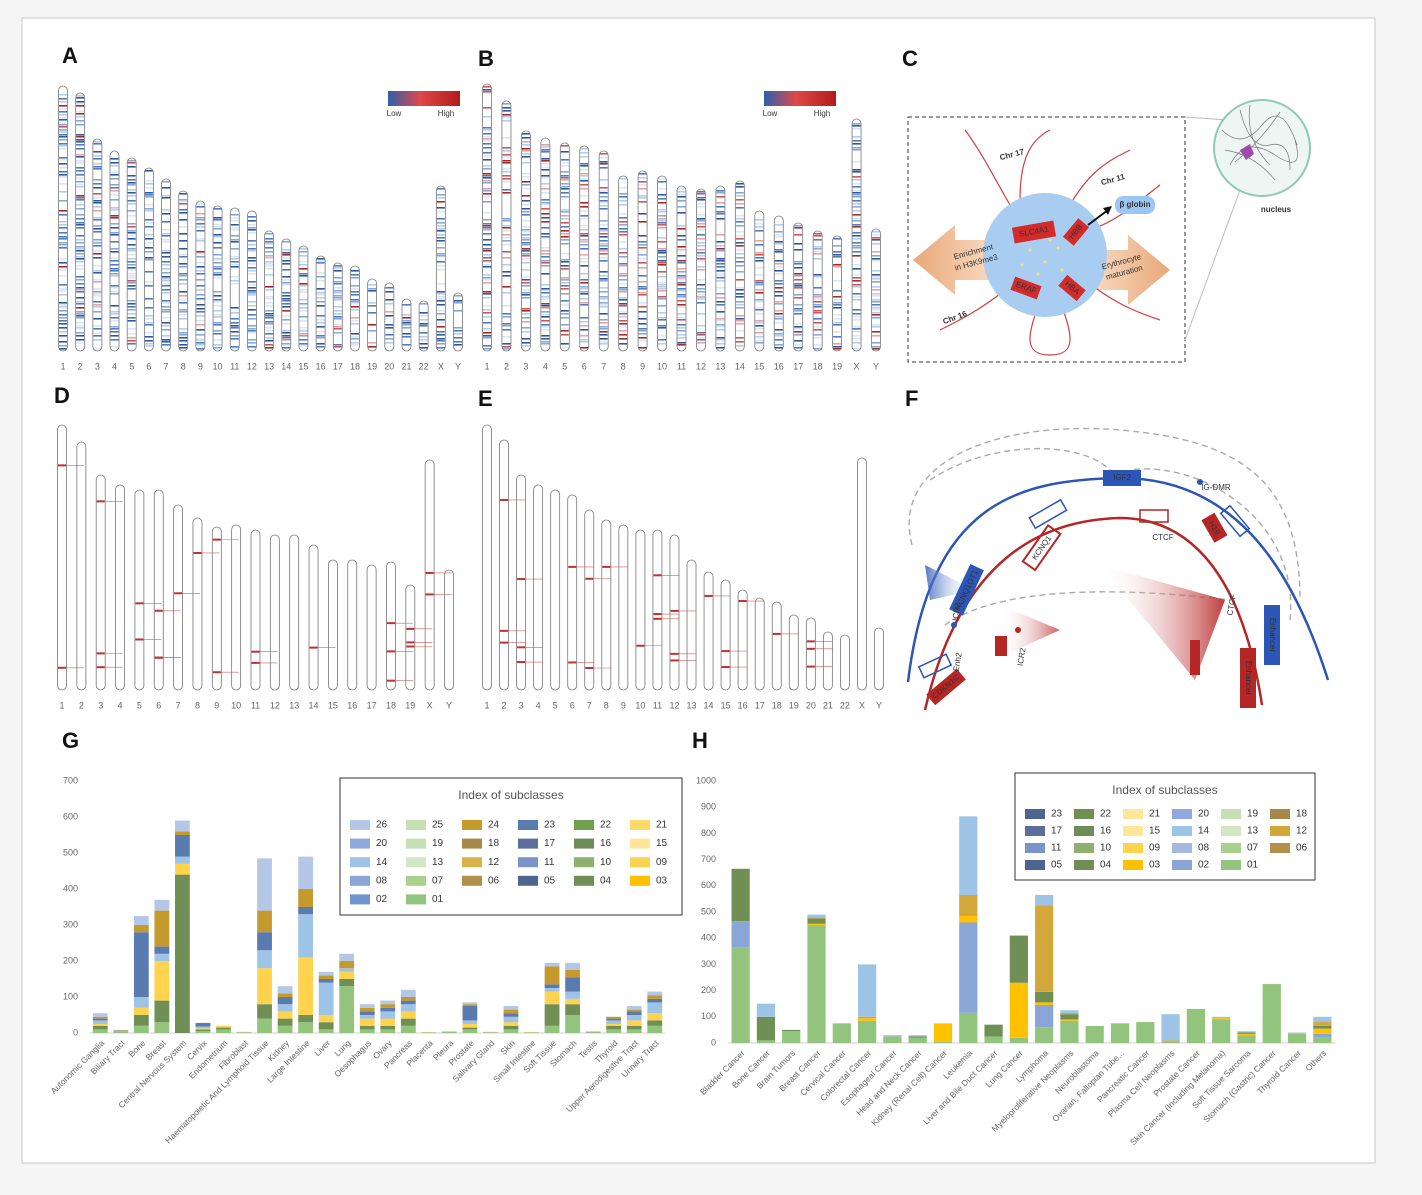  I want to click on label: X, so click(430, 705).